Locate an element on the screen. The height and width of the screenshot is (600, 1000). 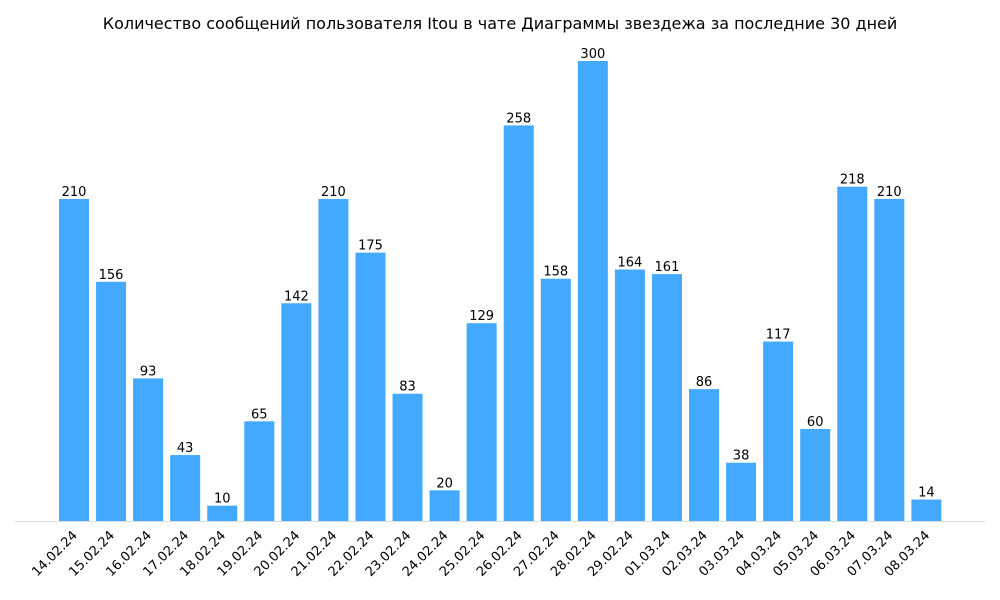
value-label: 117 is located at coordinates (778, 335).